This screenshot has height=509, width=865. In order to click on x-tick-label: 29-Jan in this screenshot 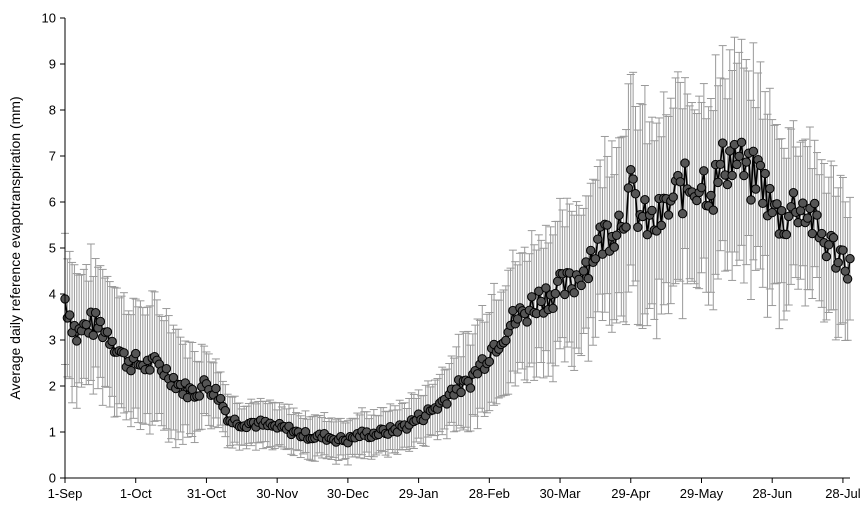, I will do `click(419, 493)`.